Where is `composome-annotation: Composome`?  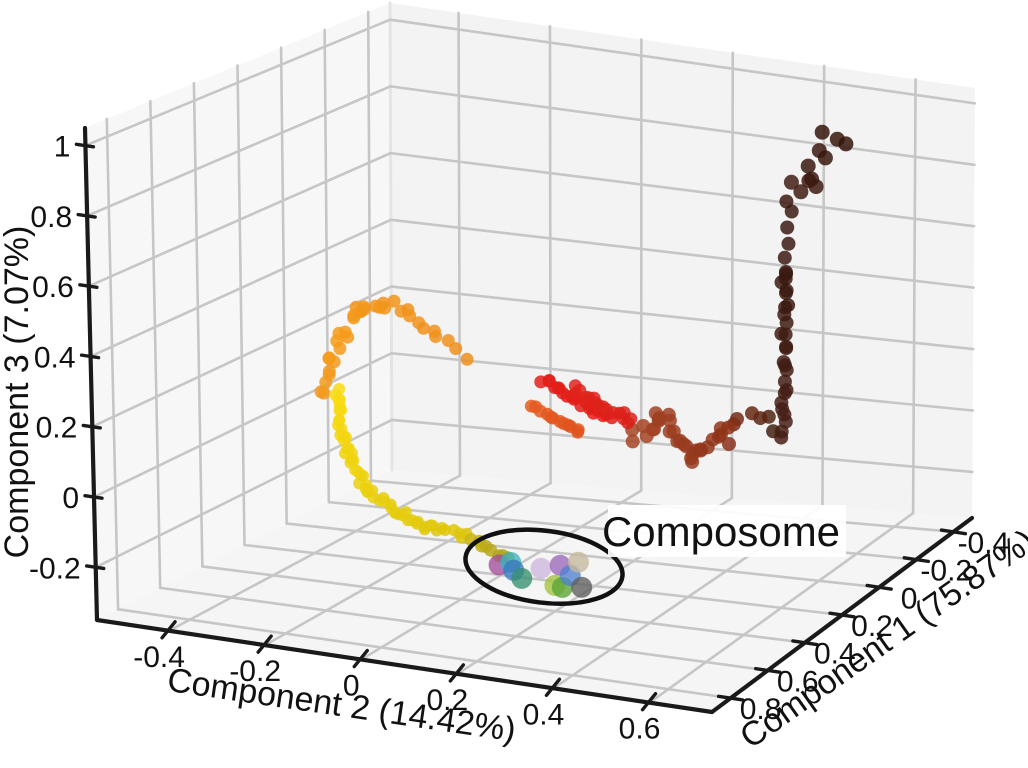 composome-annotation: Composome is located at coordinates (654, 555).